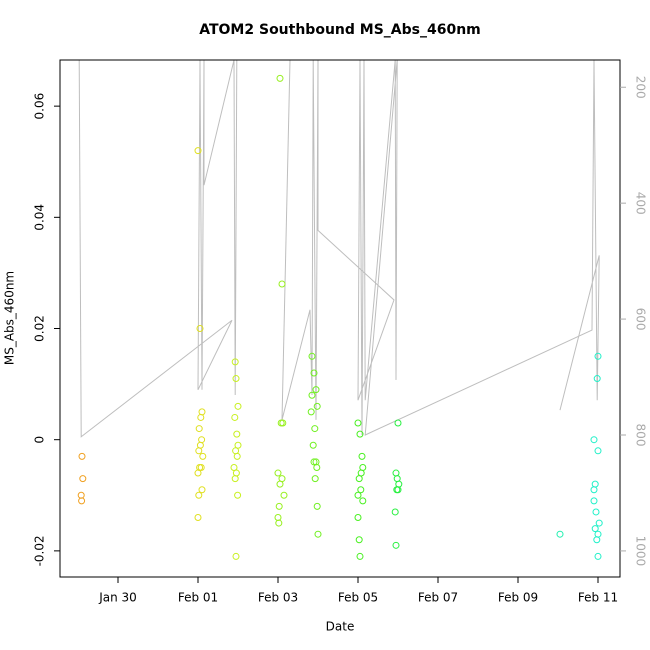  What do you see at coordinates (340, 30) in the screenshot?
I see `chart-title: ATOM2 Southbound MS_Abs_460nm` at bounding box center [340, 30].